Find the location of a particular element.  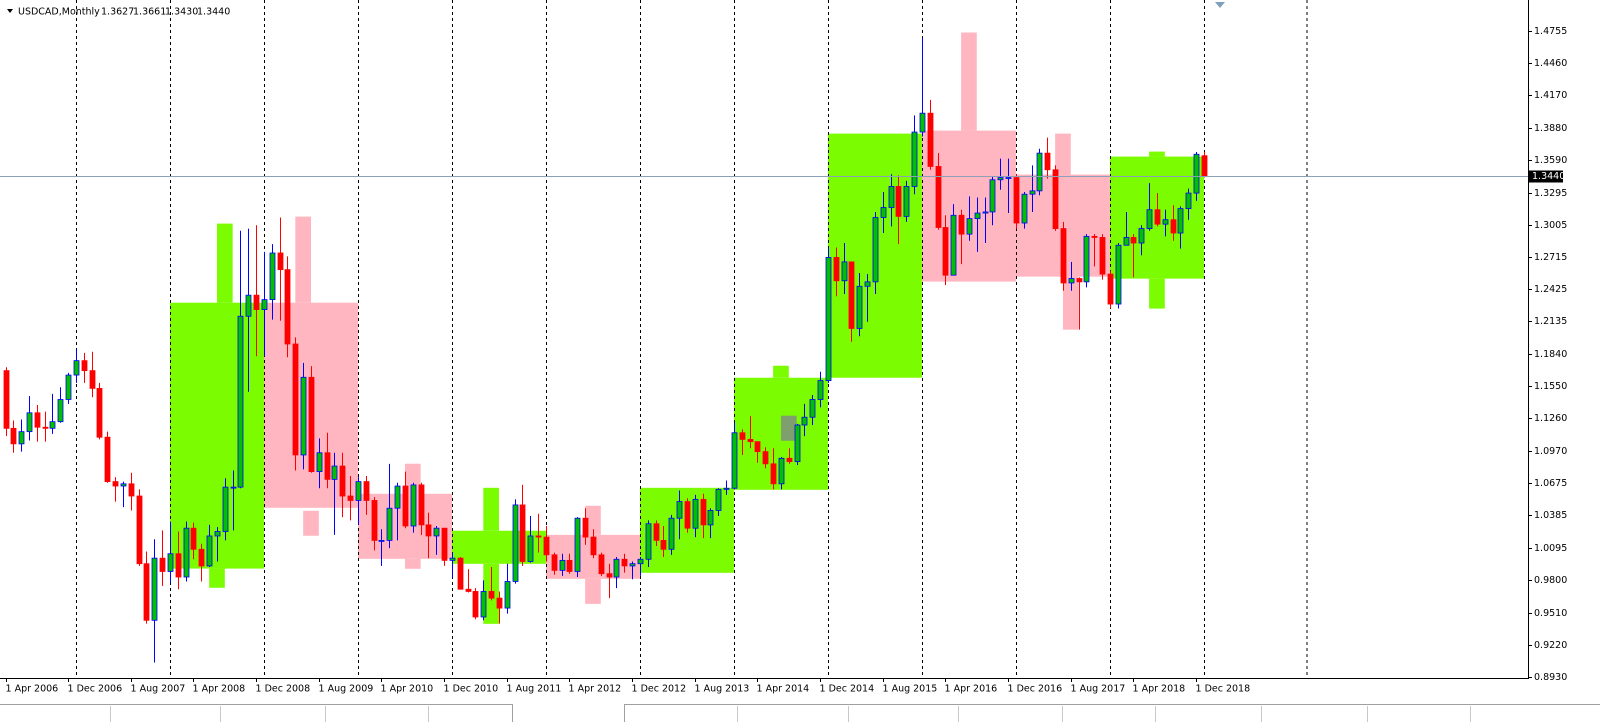

shift-marker is located at coordinates (1220, 5).